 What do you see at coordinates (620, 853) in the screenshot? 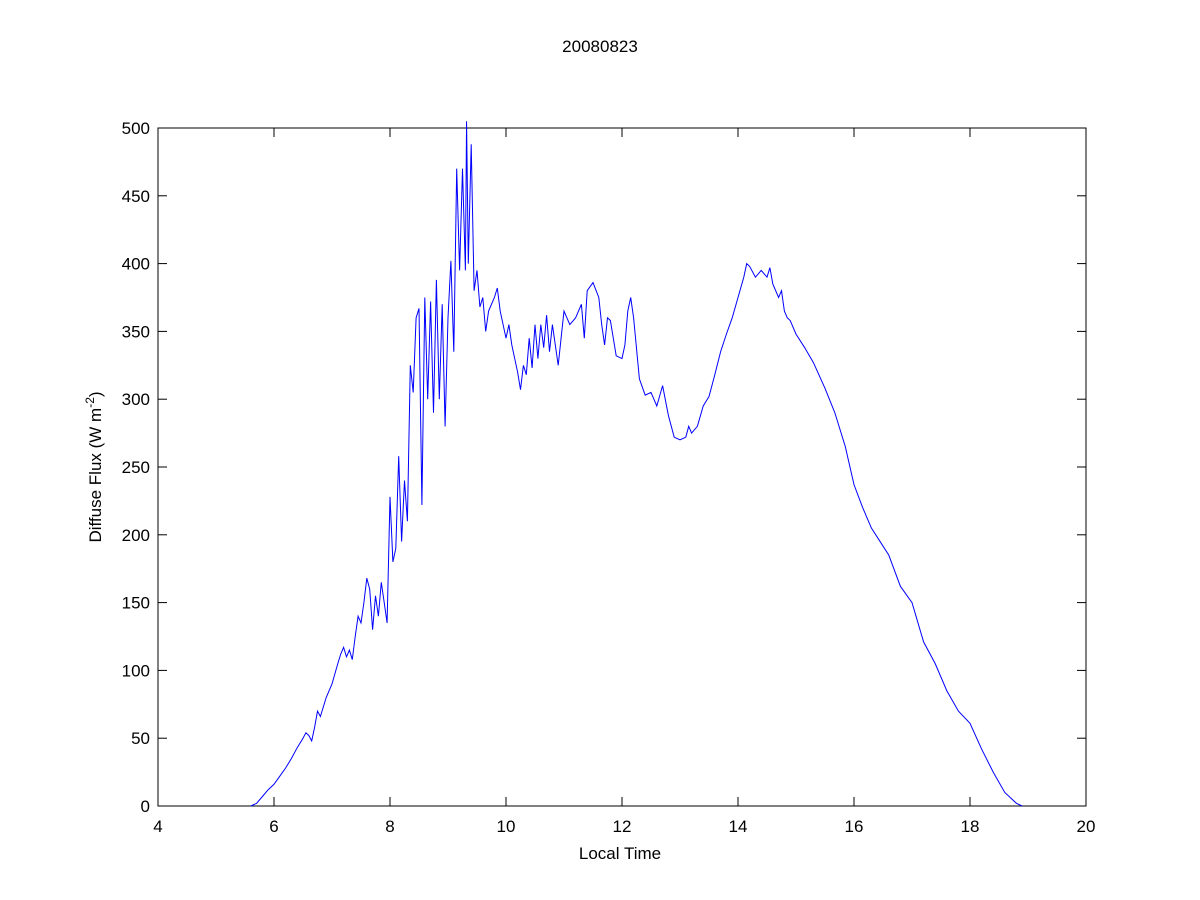
I see `x-axis-label: Local Time` at bounding box center [620, 853].